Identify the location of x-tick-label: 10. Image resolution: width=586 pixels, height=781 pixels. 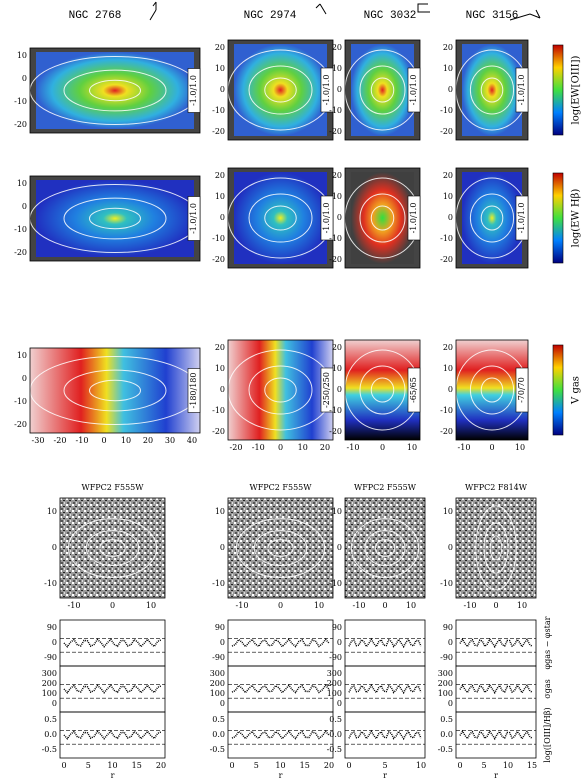
(522, 605).